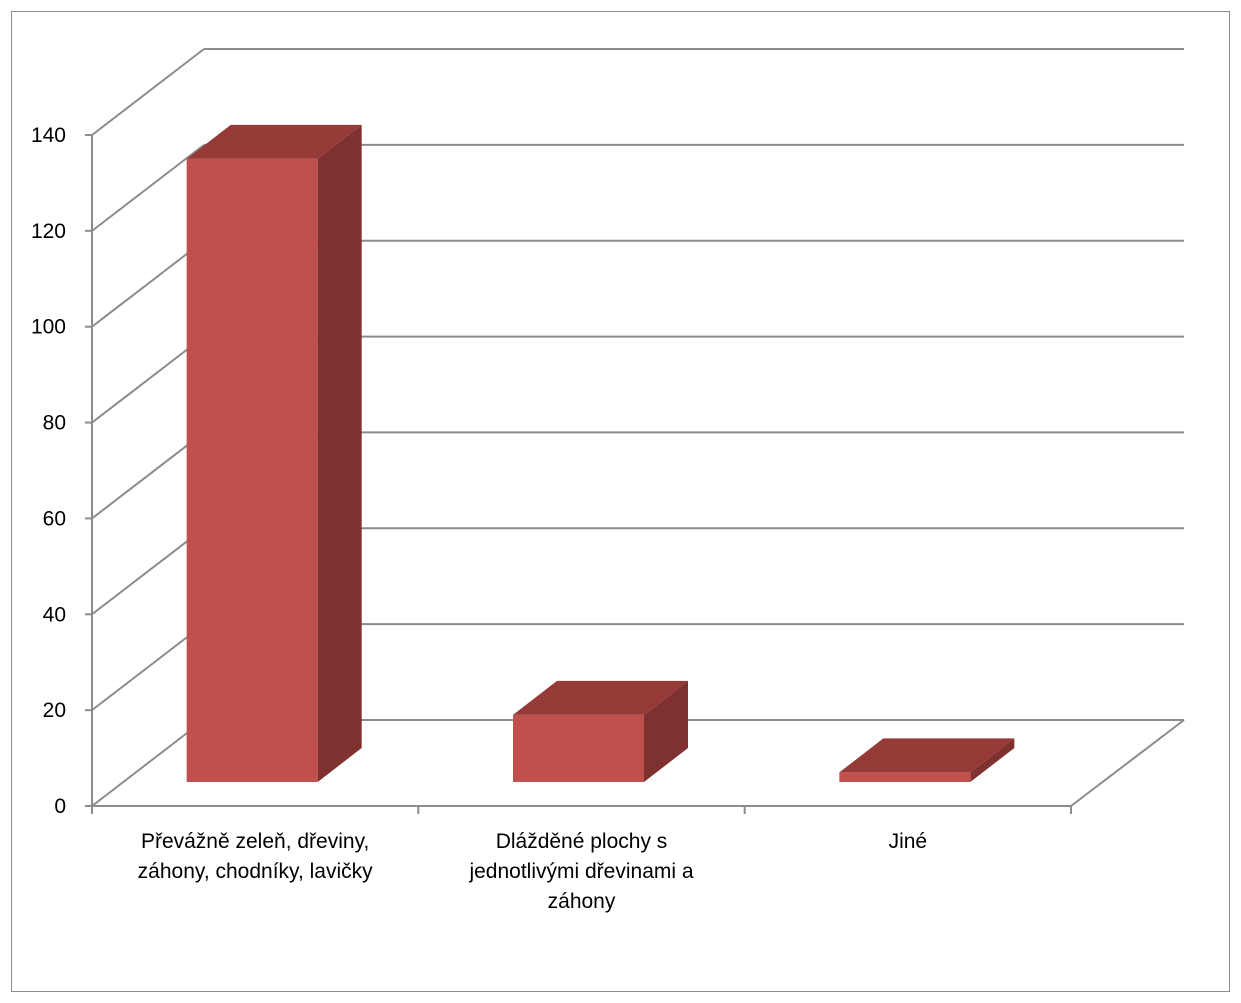 The height and width of the screenshot is (1003, 1241). I want to click on y-tick-label: 60, so click(54, 518).